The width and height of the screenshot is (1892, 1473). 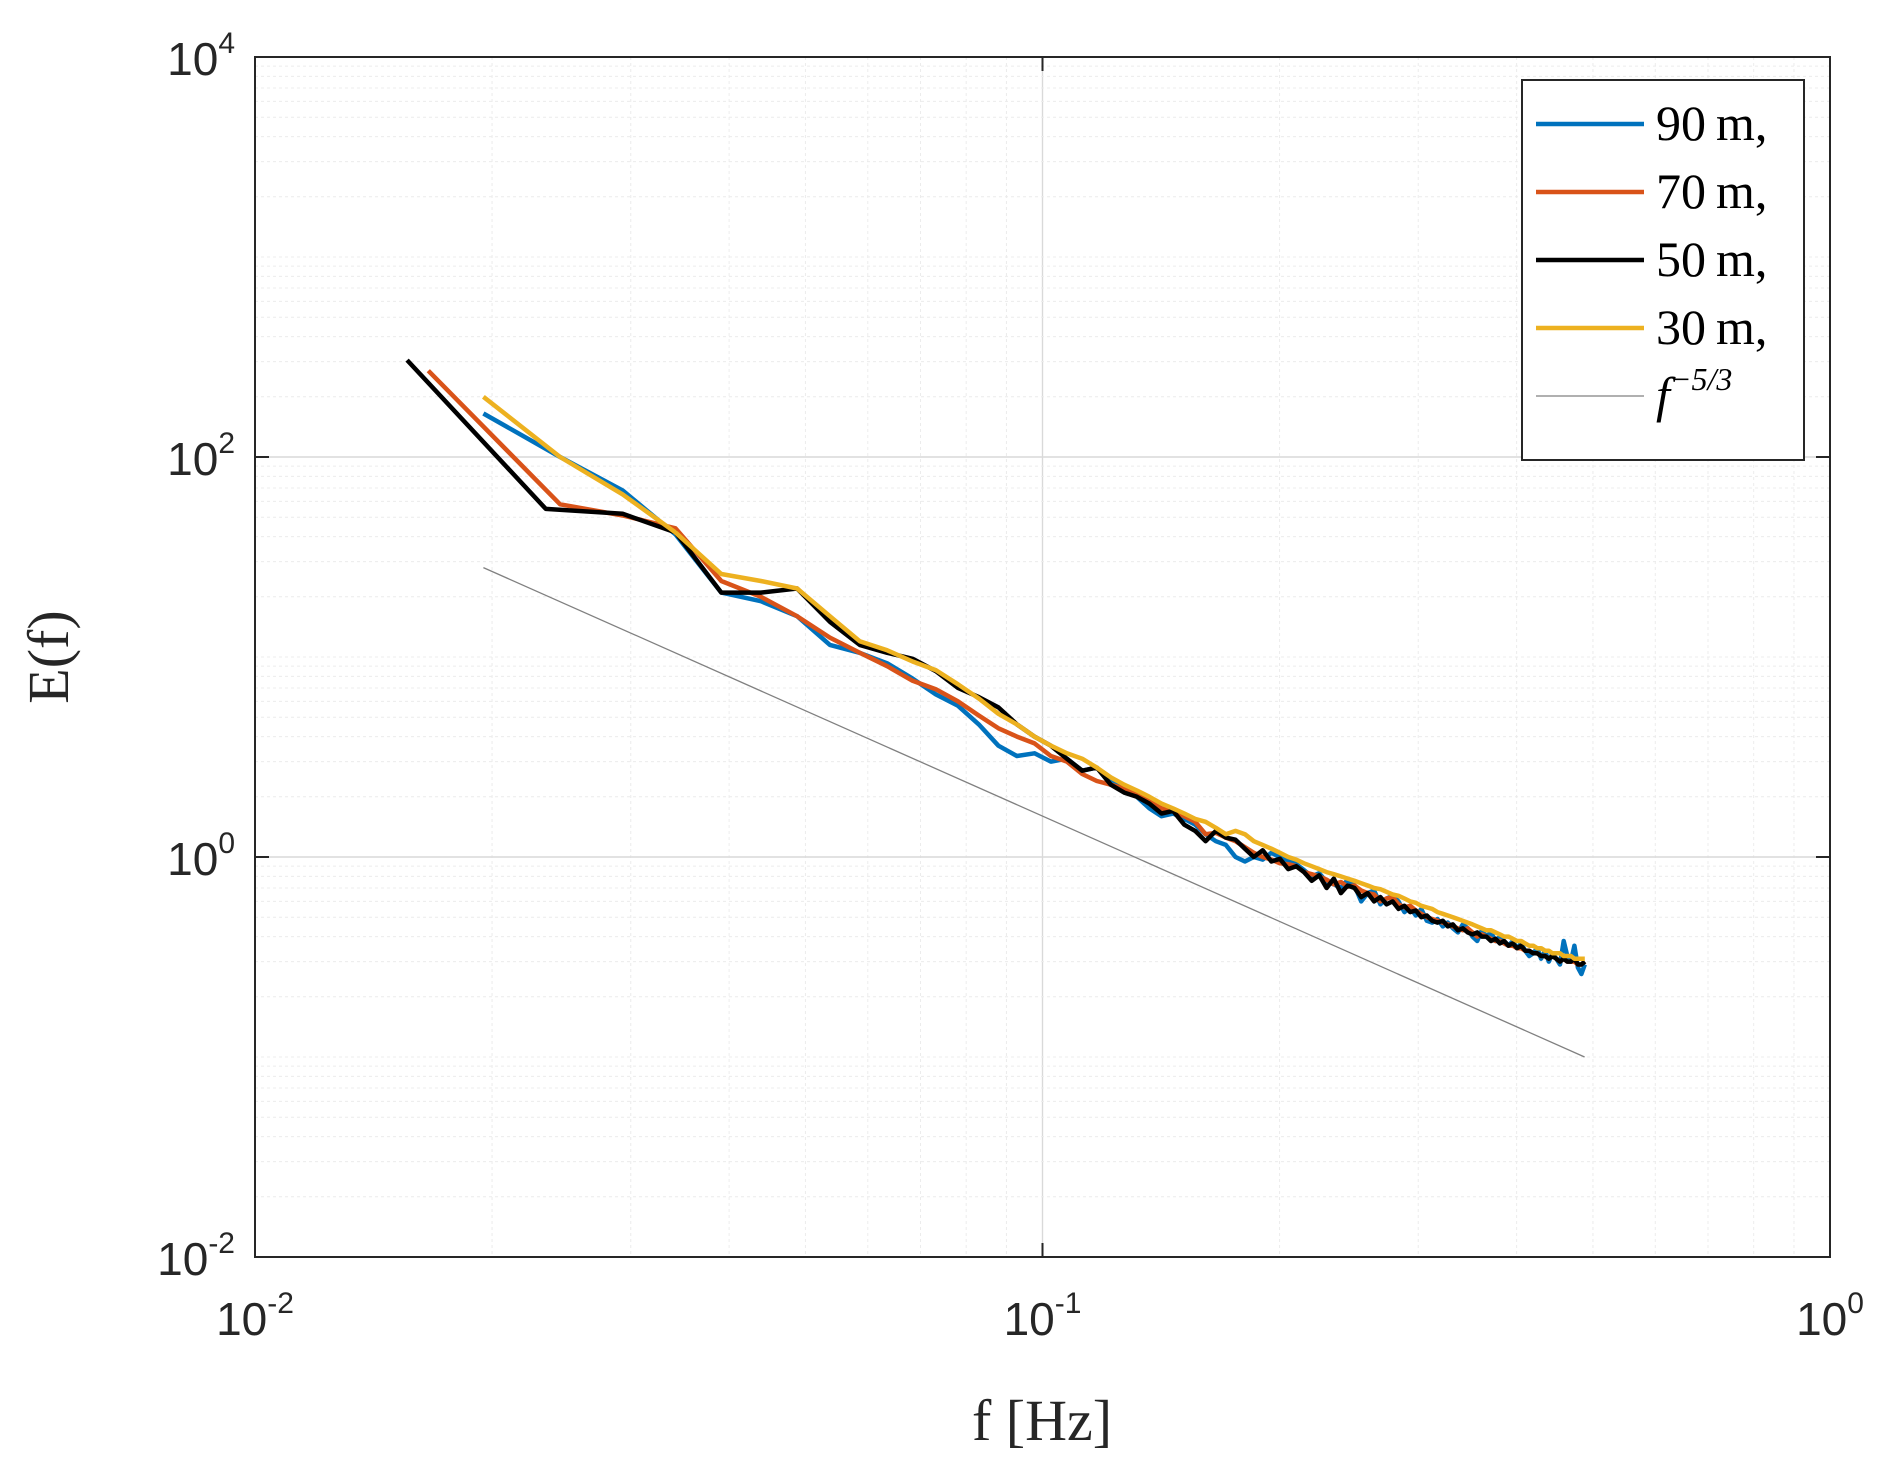 I want to click on y-tick-label: 10⁴, so click(x=201, y=56).